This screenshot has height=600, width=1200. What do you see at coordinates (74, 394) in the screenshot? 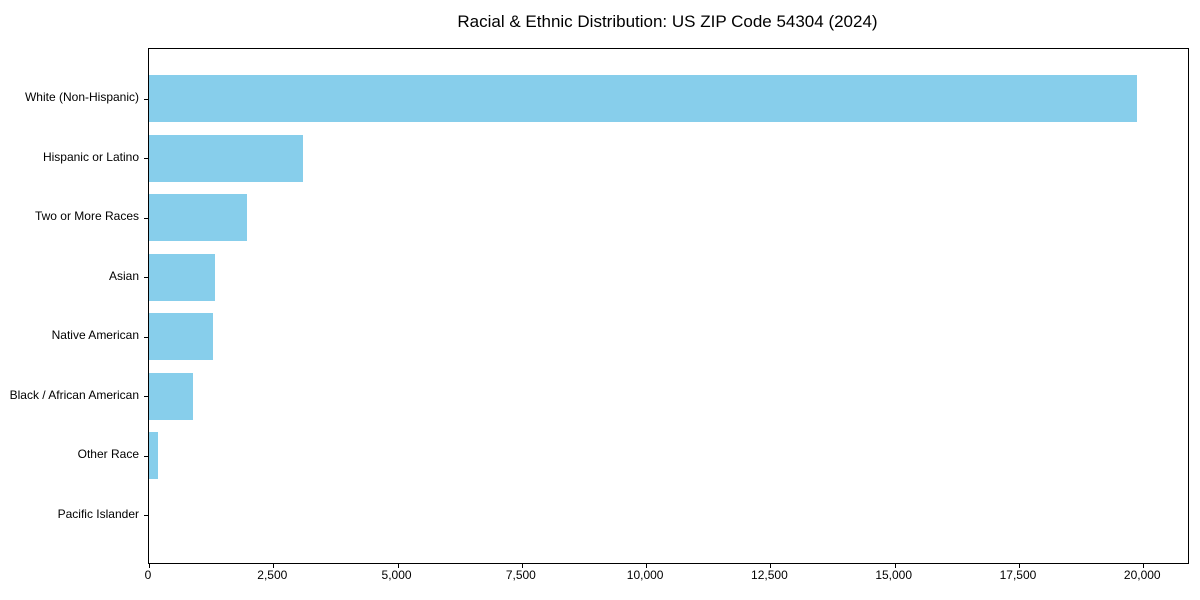
I see `y-axis-label: Black / African American` at bounding box center [74, 394].